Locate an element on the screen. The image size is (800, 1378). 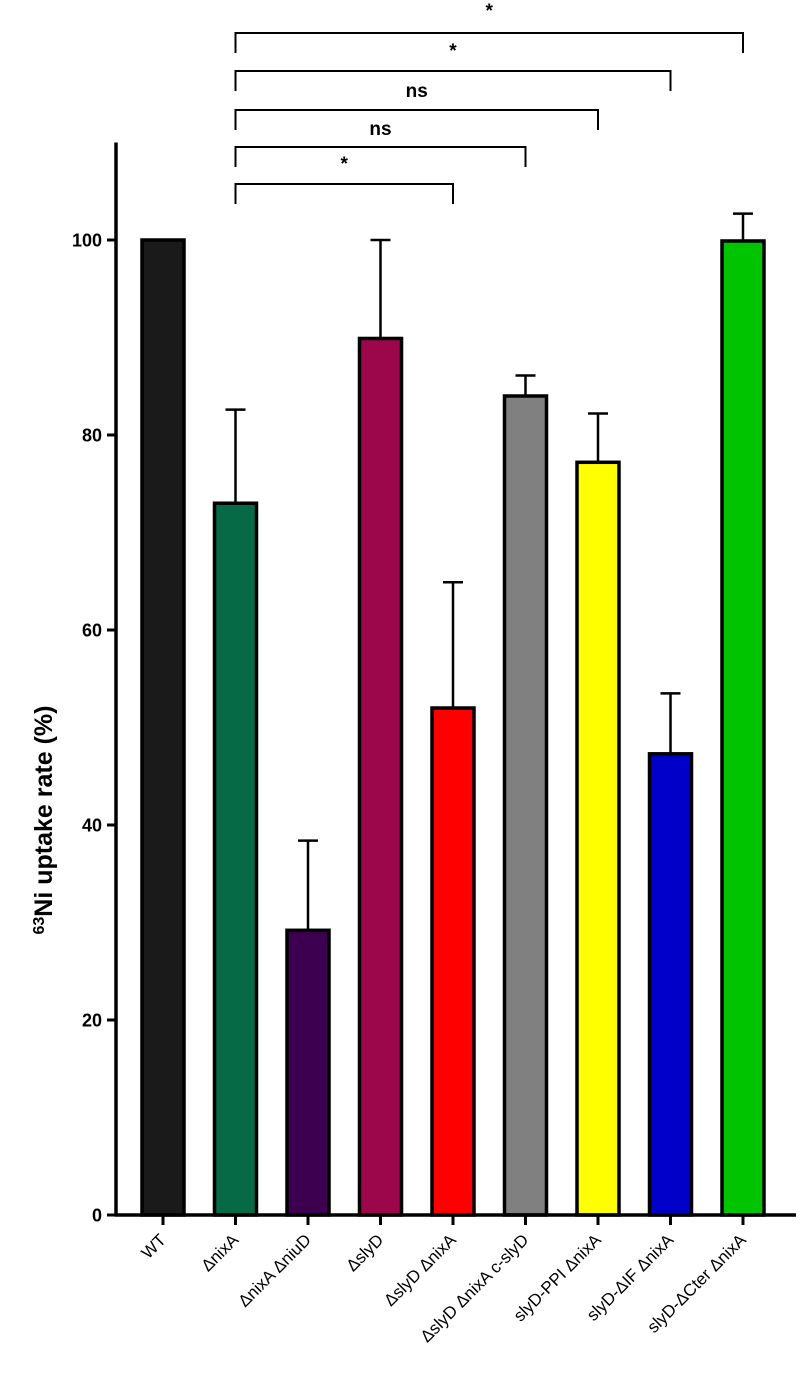
x-tick-label: ΔnixA is located at coordinates (219, 1252).